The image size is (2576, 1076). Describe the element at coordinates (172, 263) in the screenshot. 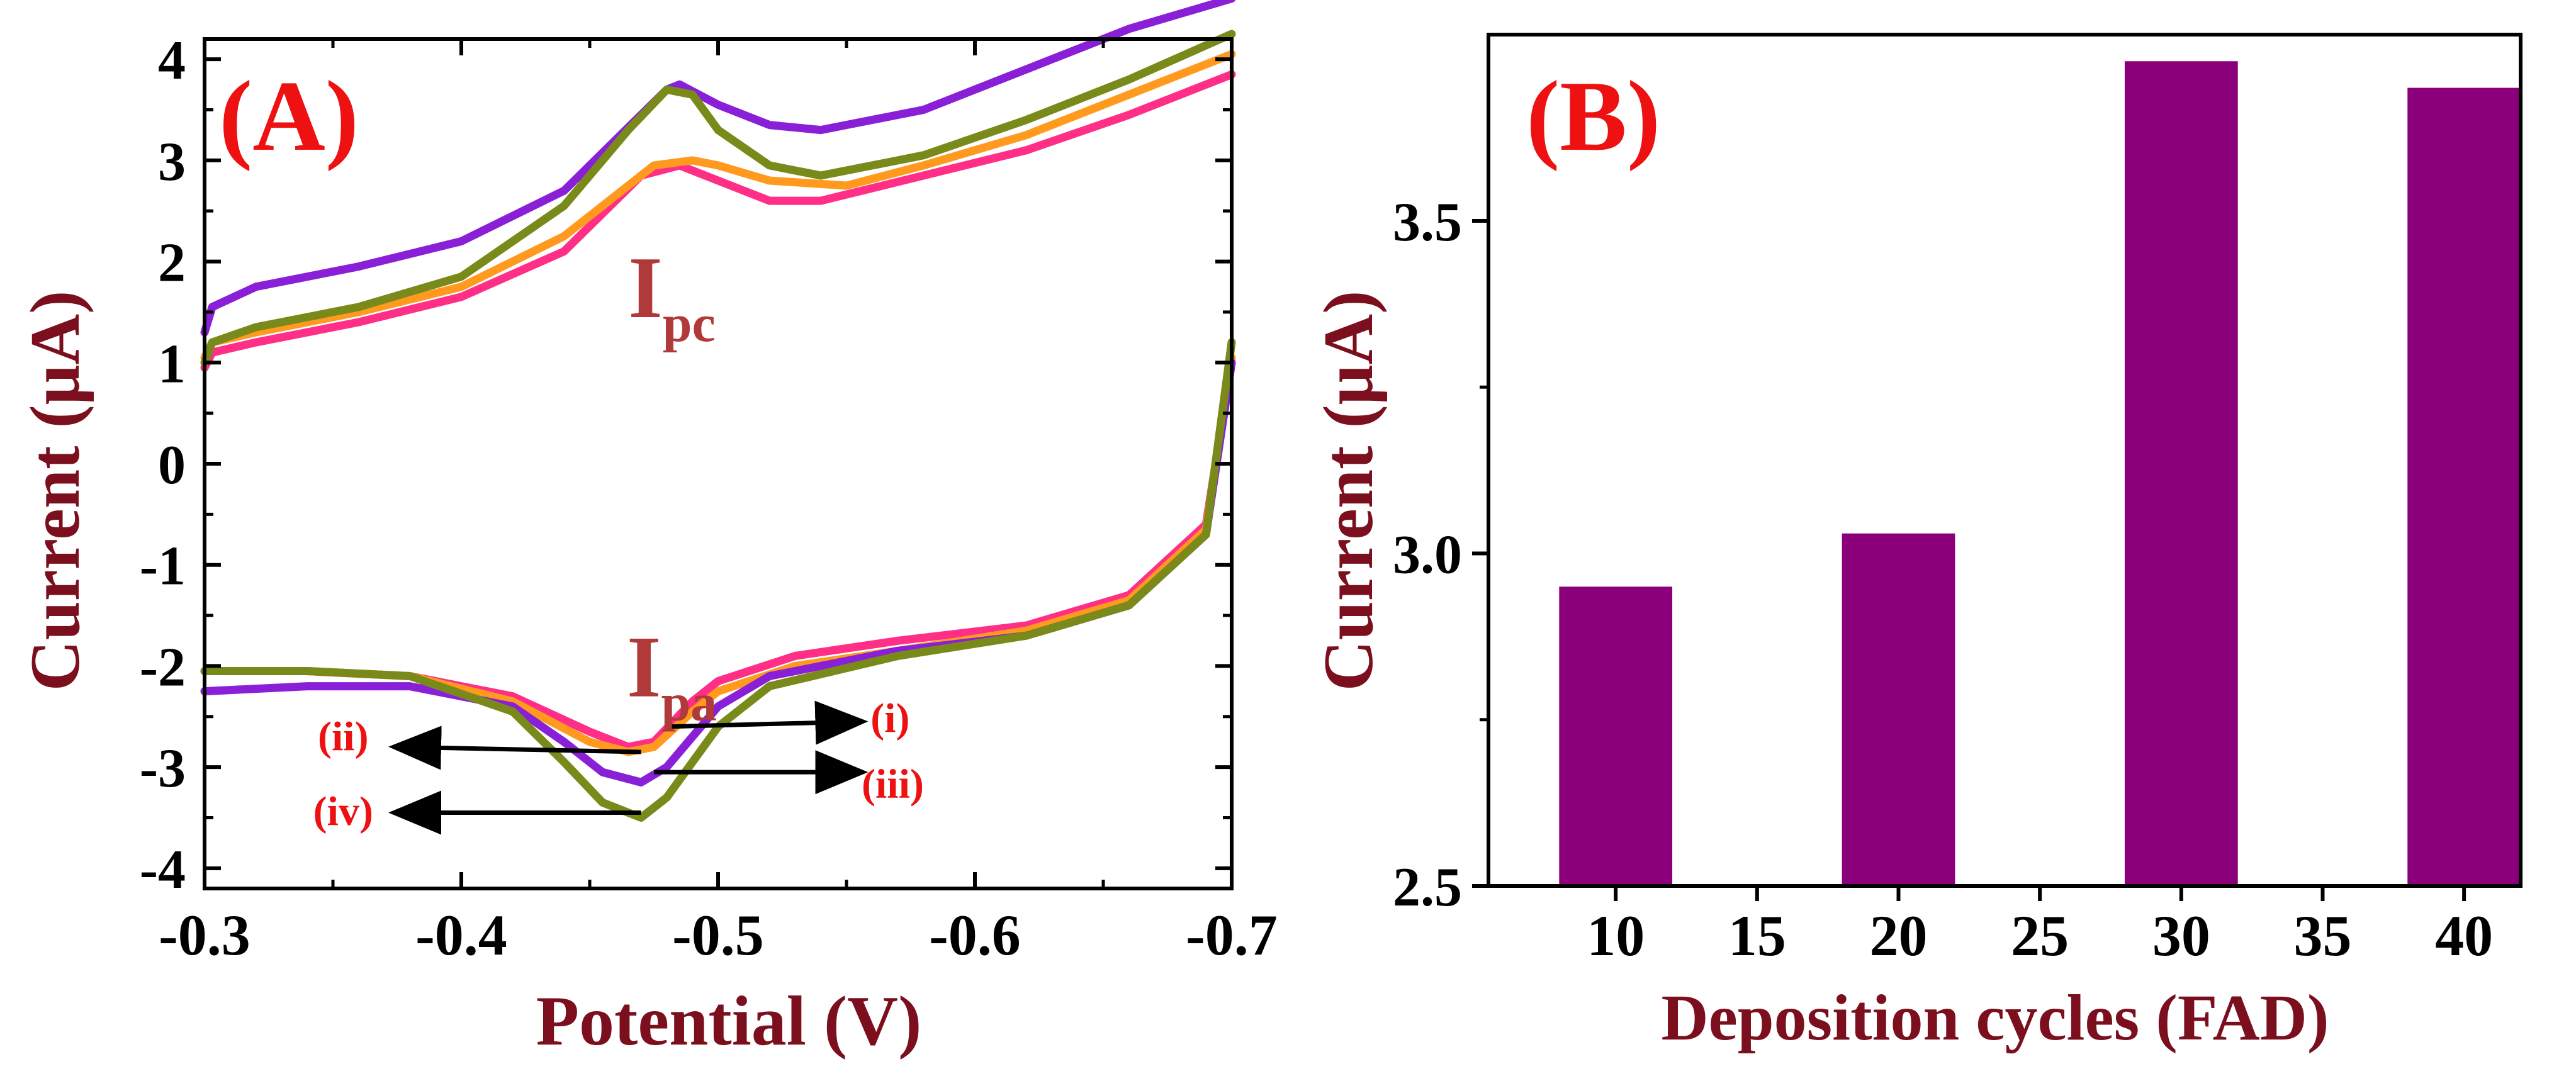

I see `panel-a-y-tick-label: 2` at that location.